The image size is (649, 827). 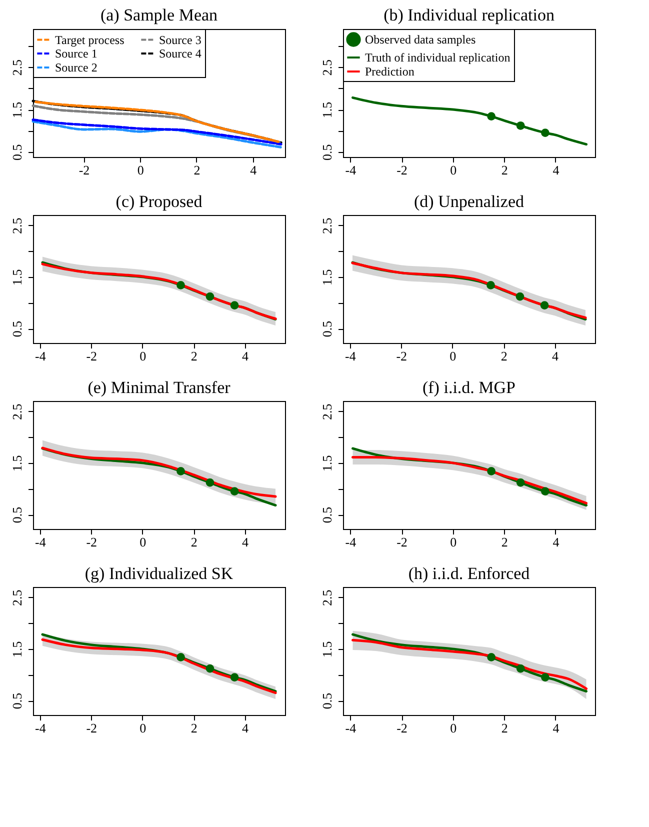 I want to click on legend-label: Observed data samples, so click(x=420, y=39).